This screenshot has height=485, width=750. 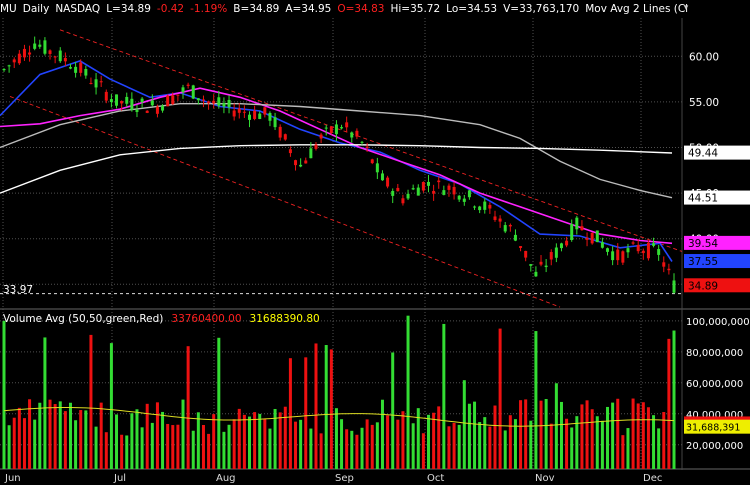 I want to click on high-value: Hi=35.72, so click(x=415, y=9).